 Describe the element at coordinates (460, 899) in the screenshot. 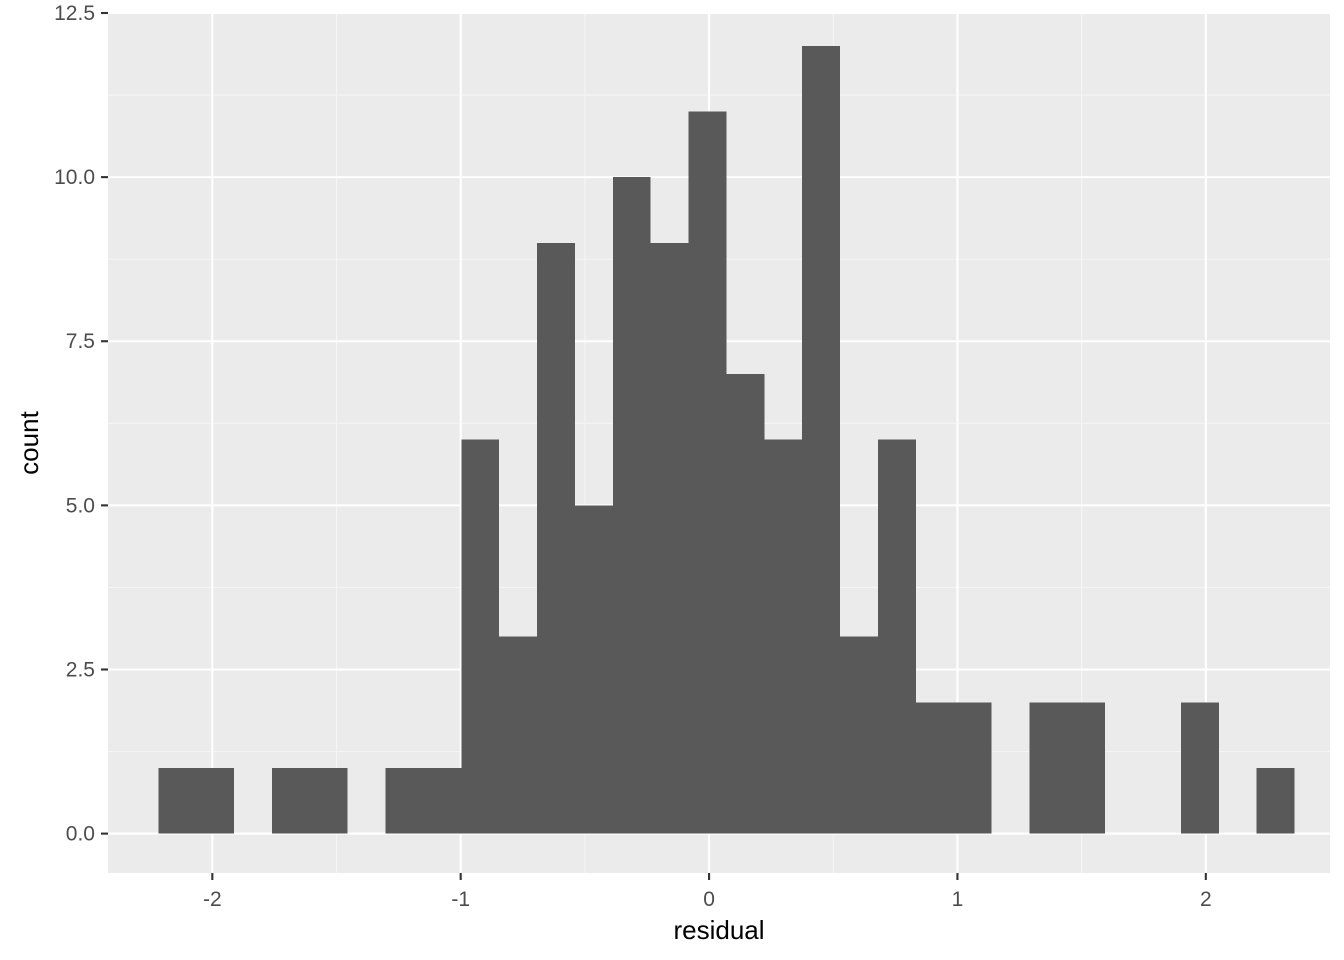

I see `x-tick-label: -1` at that location.